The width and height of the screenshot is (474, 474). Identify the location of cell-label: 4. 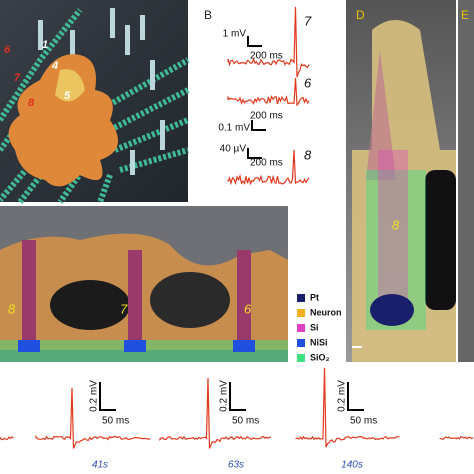
(54, 66).